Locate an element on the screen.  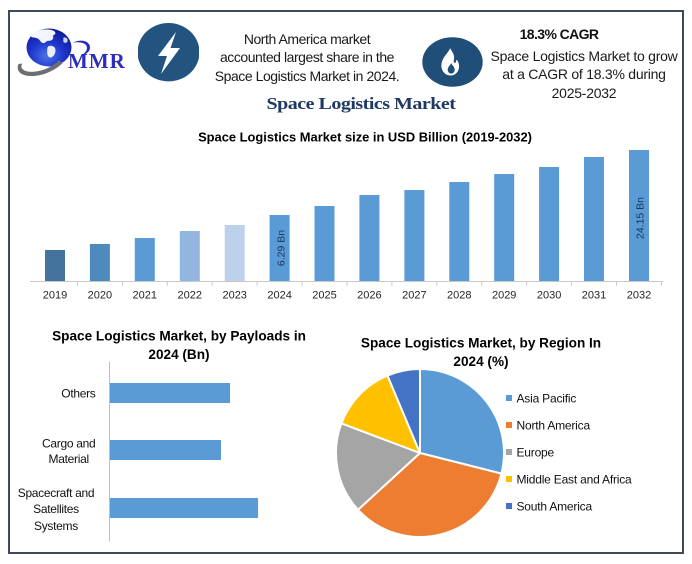
svg-text: 2027 is located at coordinates (414, 296).